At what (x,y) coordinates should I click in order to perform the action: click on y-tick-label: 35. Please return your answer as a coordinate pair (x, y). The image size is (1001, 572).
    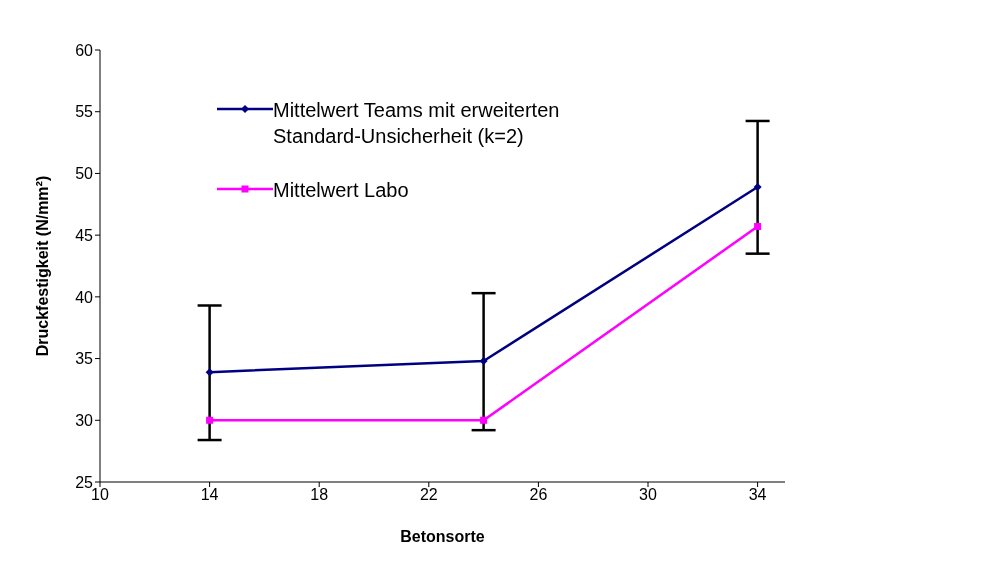
    Looking at the image, I should click on (84, 359).